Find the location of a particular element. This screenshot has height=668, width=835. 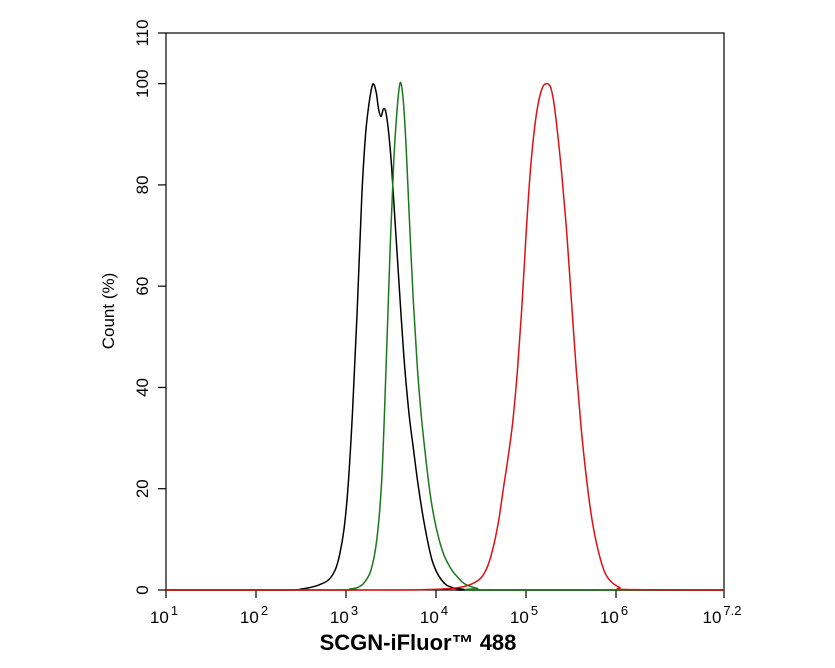

x-axis-title: SCGN-iFluor™ 488 is located at coordinates (418, 642).